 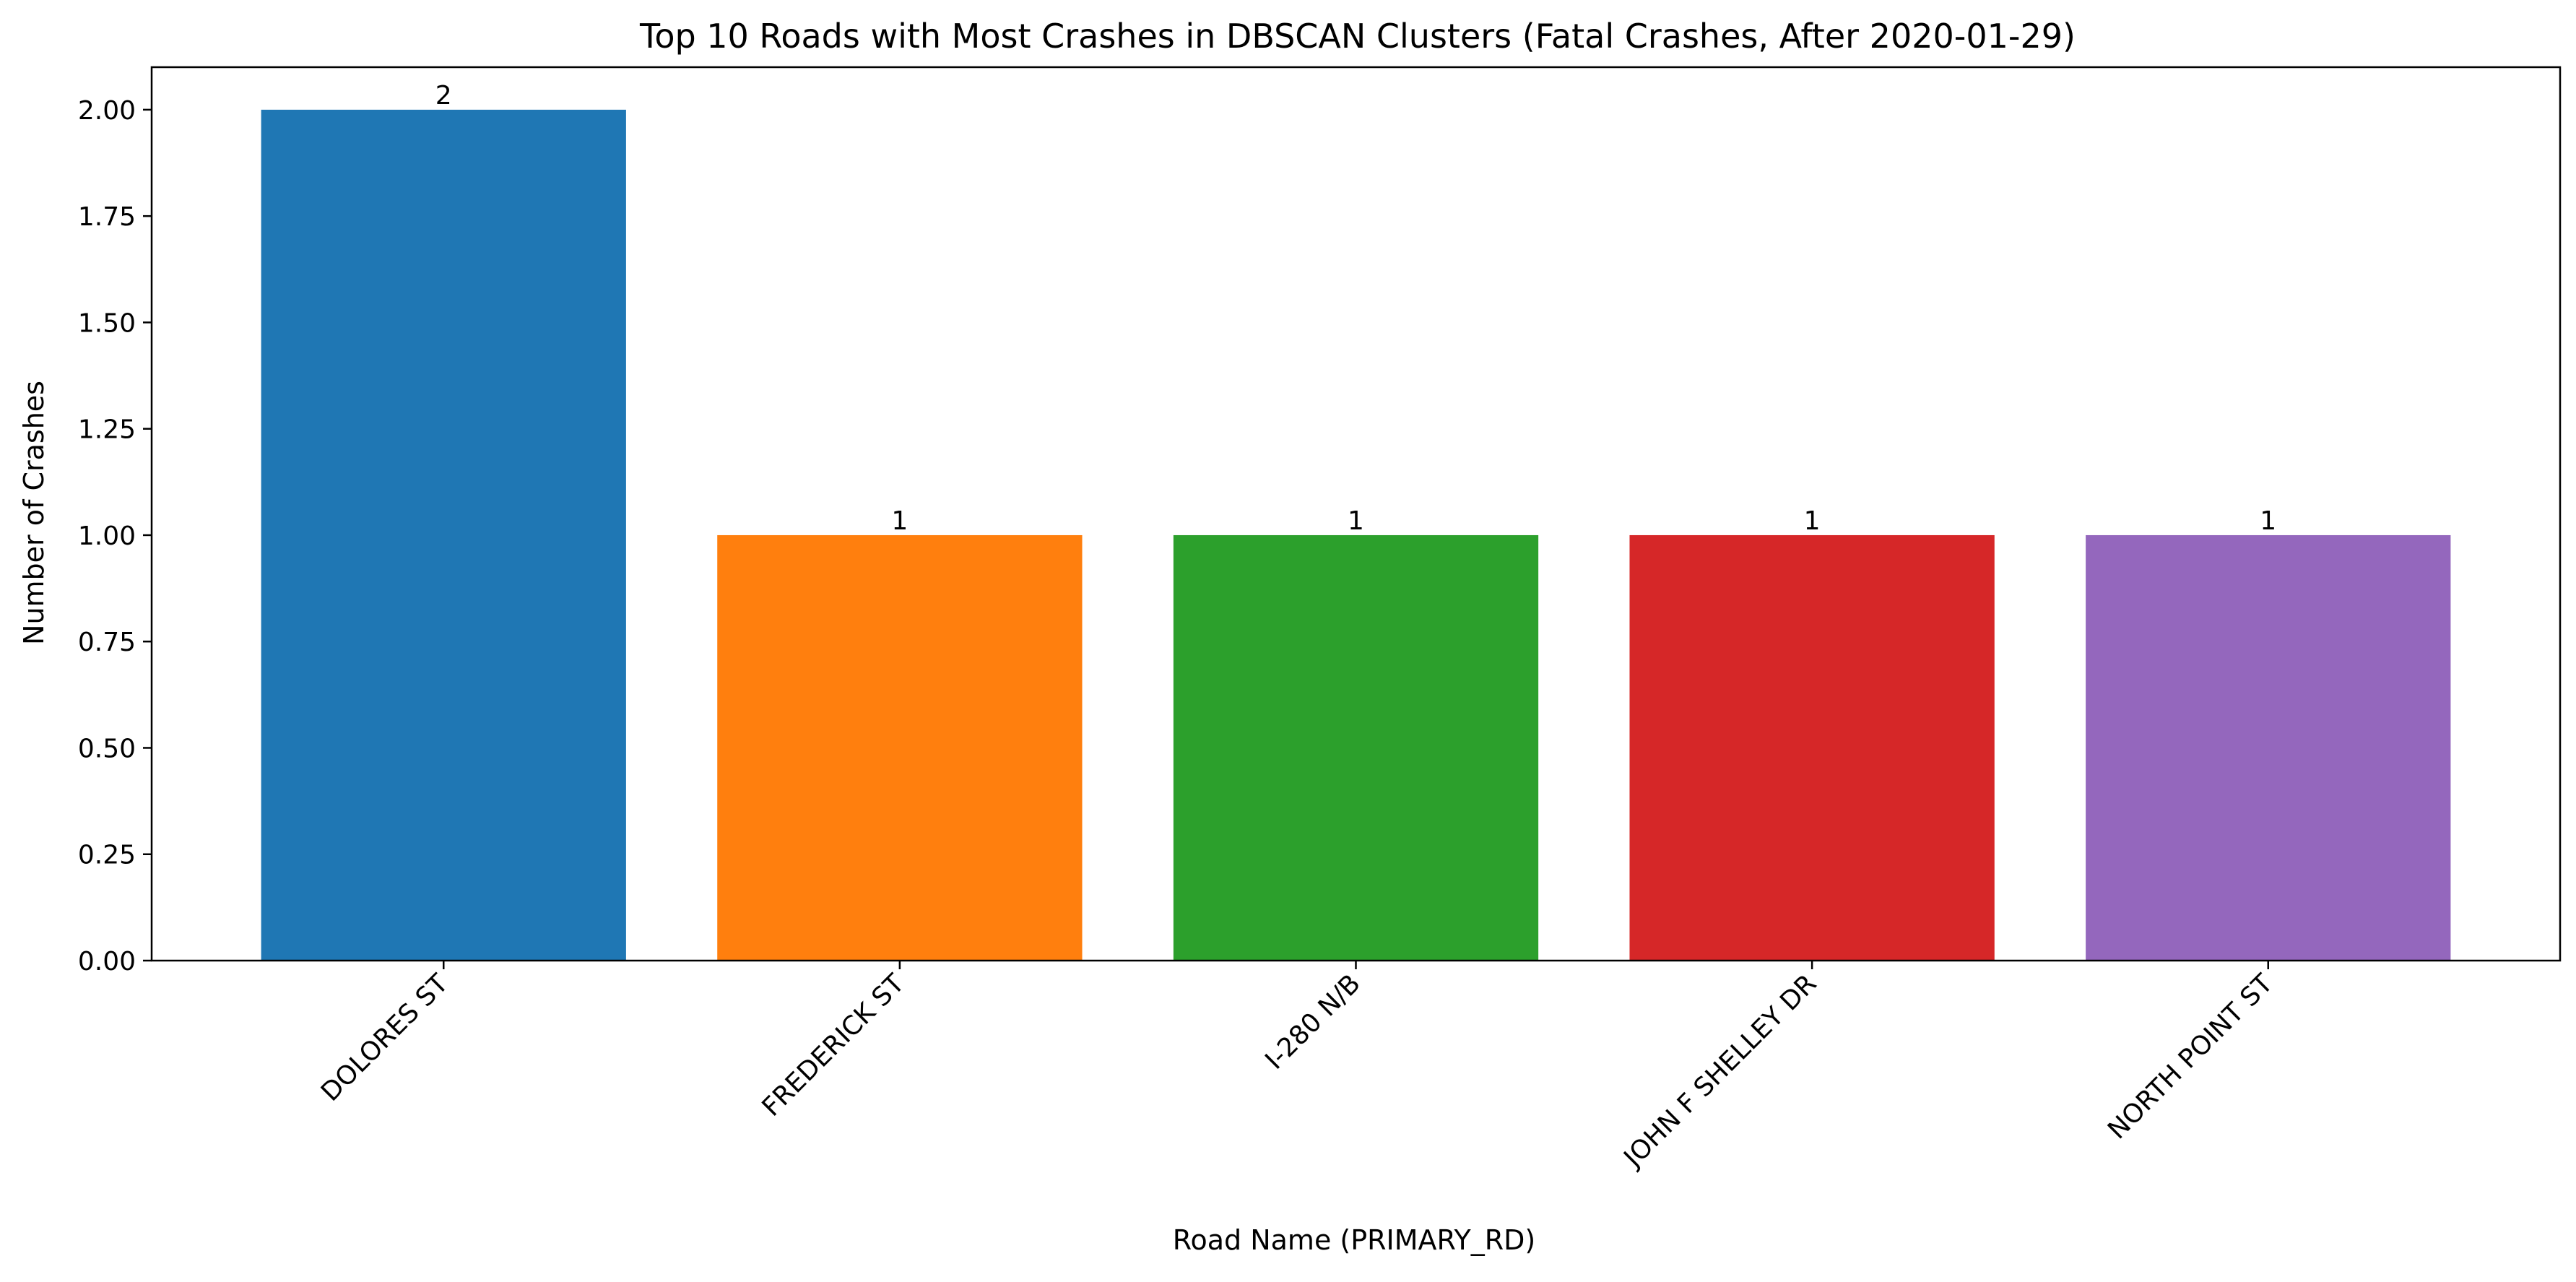 What do you see at coordinates (107, 961) in the screenshot?
I see `y-tick-label: 0.00` at bounding box center [107, 961].